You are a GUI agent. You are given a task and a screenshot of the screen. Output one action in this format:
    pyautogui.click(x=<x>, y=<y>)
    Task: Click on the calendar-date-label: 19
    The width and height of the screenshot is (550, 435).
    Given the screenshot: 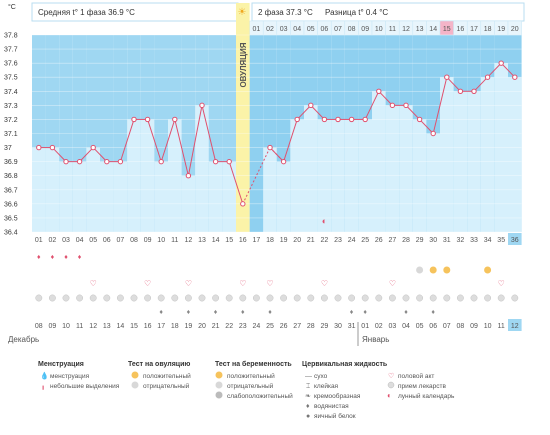 What is the action you would take?
    pyautogui.click(x=189, y=326)
    